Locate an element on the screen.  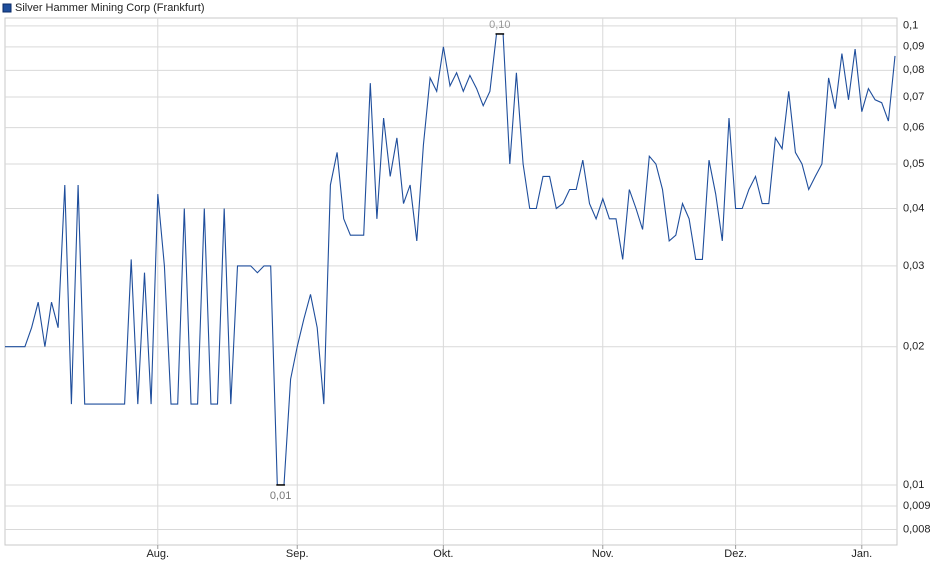
x-tick-label: Okt. is located at coordinates (443, 554).